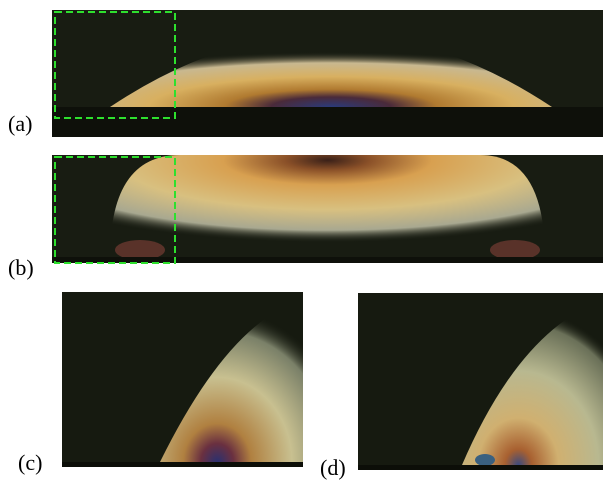 This screenshot has height=483, width=608. I want to click on base-d, so click(480, 467).